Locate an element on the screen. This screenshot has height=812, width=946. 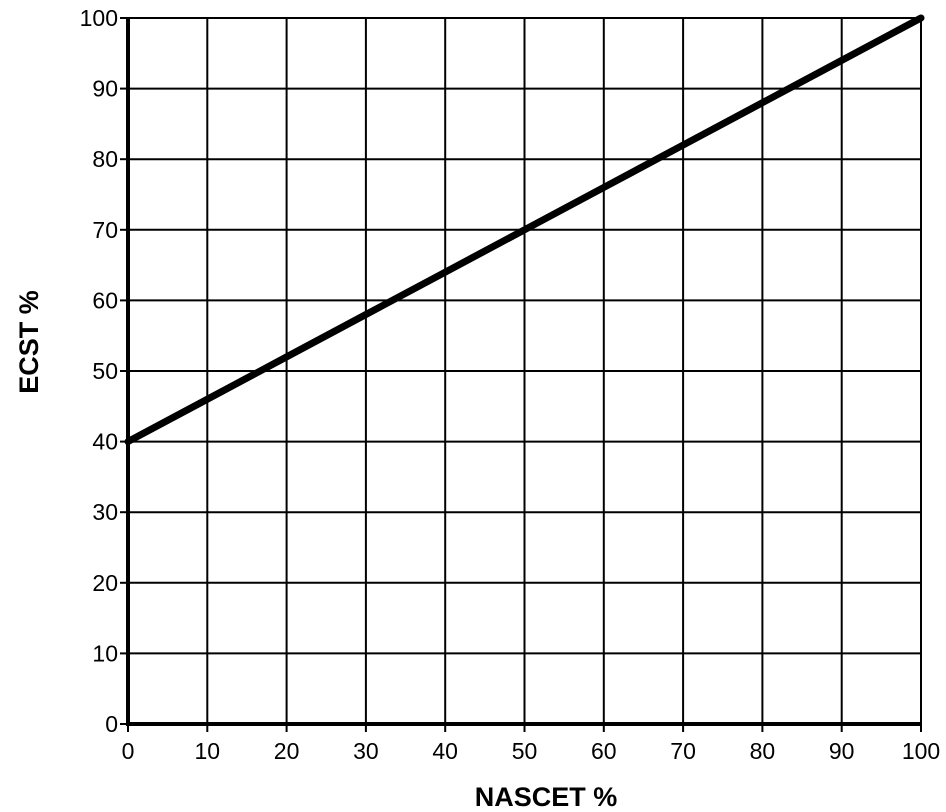
x-tick-label-3: 30 is located at coordinates (366, 751).